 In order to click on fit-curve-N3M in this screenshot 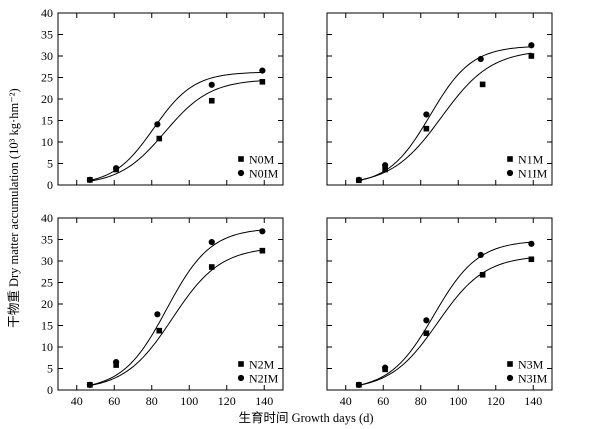, I will do `click(445, 321)`.